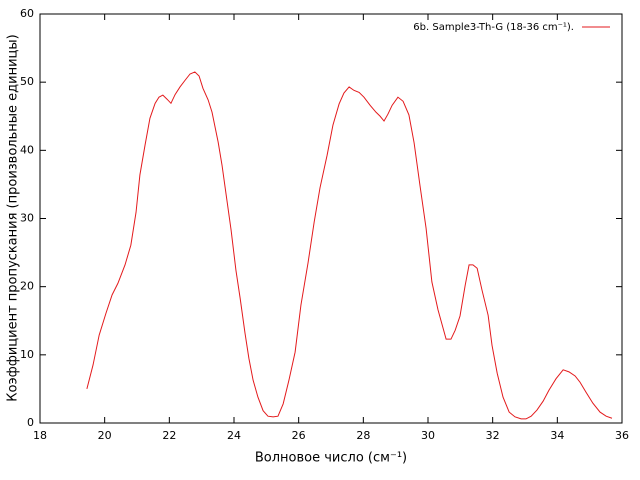  Describe the element at coordinates (299, 435) in the screenshot. I see `x-tick-label: 26` at that location.